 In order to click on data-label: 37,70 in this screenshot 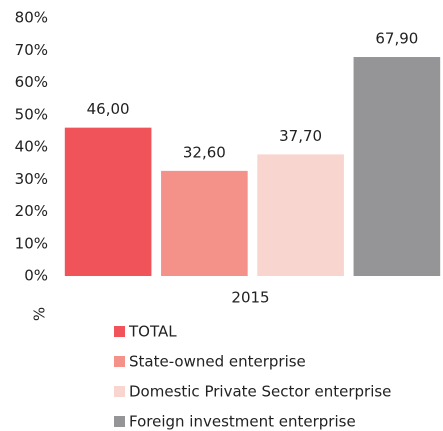, I will do `click(300, 136)`.